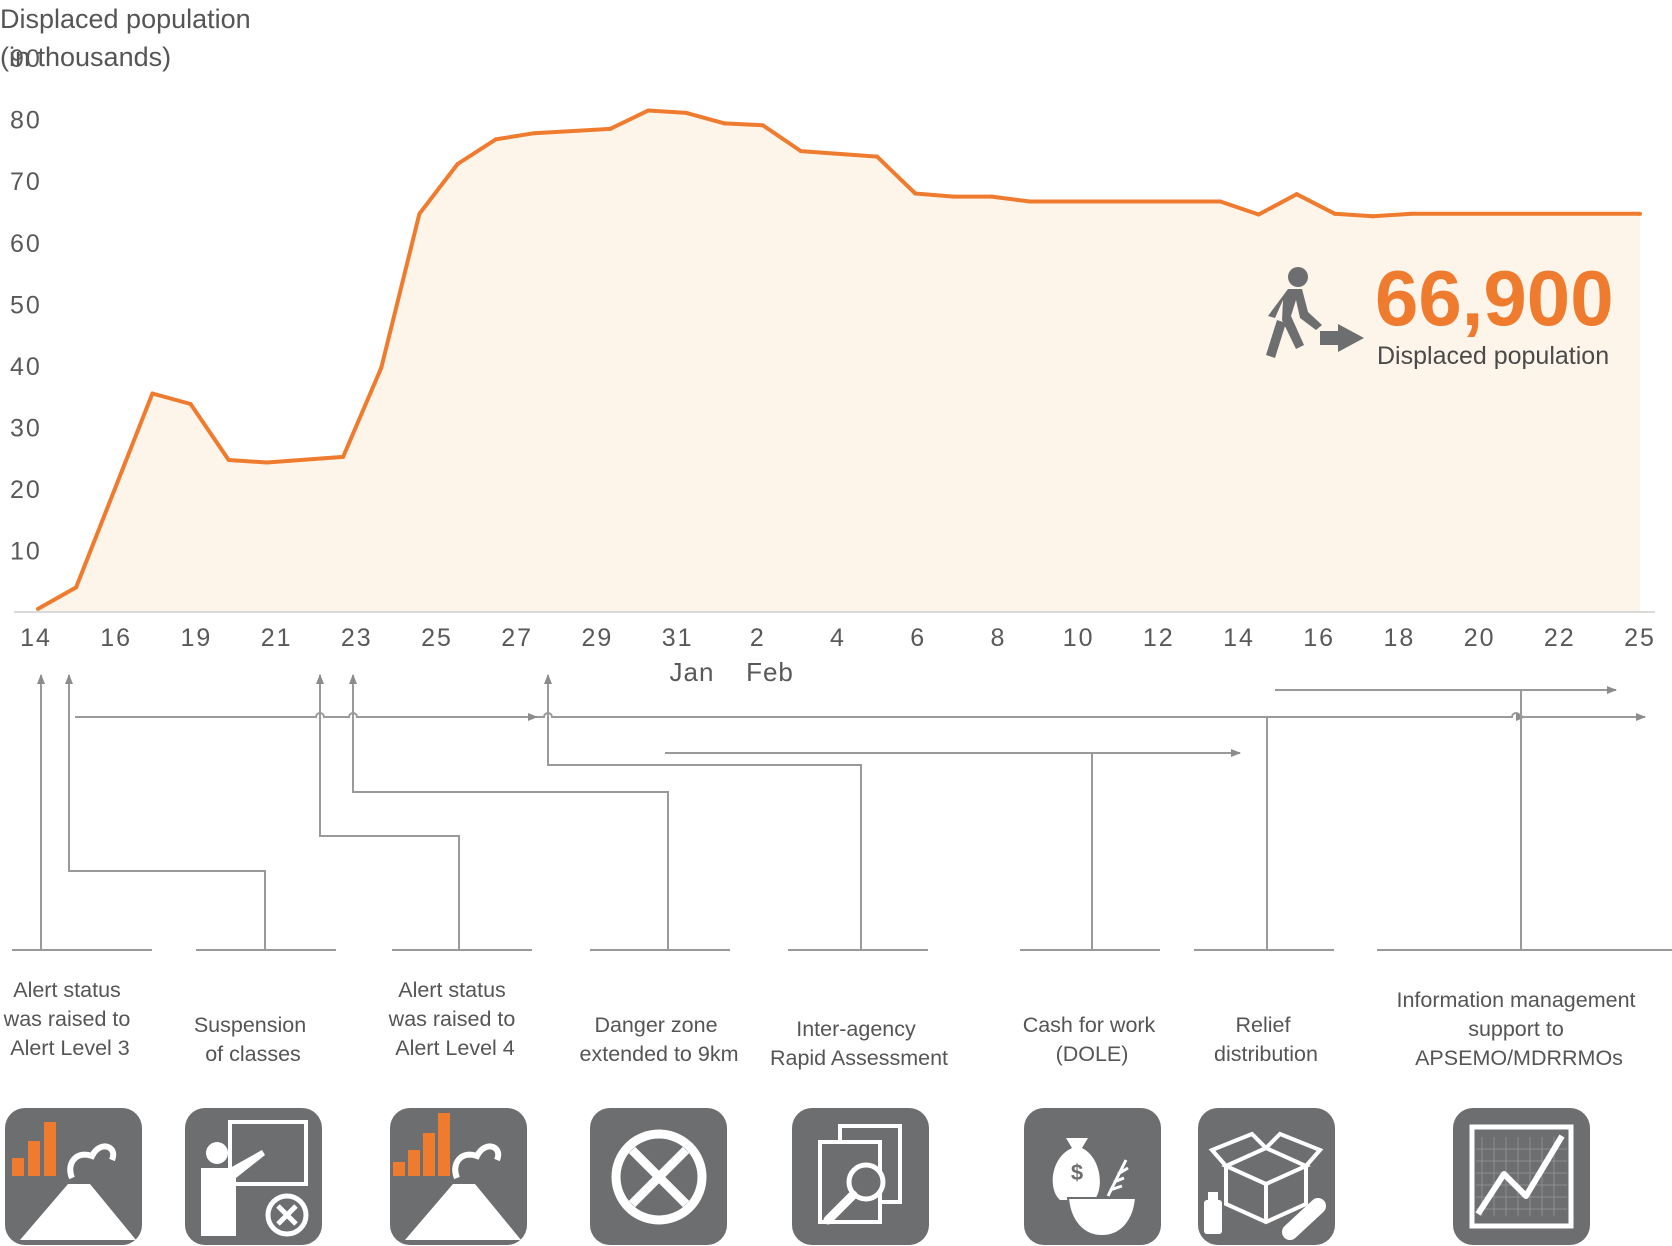 This screenshot has width=1672, height=1246. What do you see at coordinates (26, 551) in the screenshot?
I see `y-tick-label: 10` at bounding box center [26, 551].